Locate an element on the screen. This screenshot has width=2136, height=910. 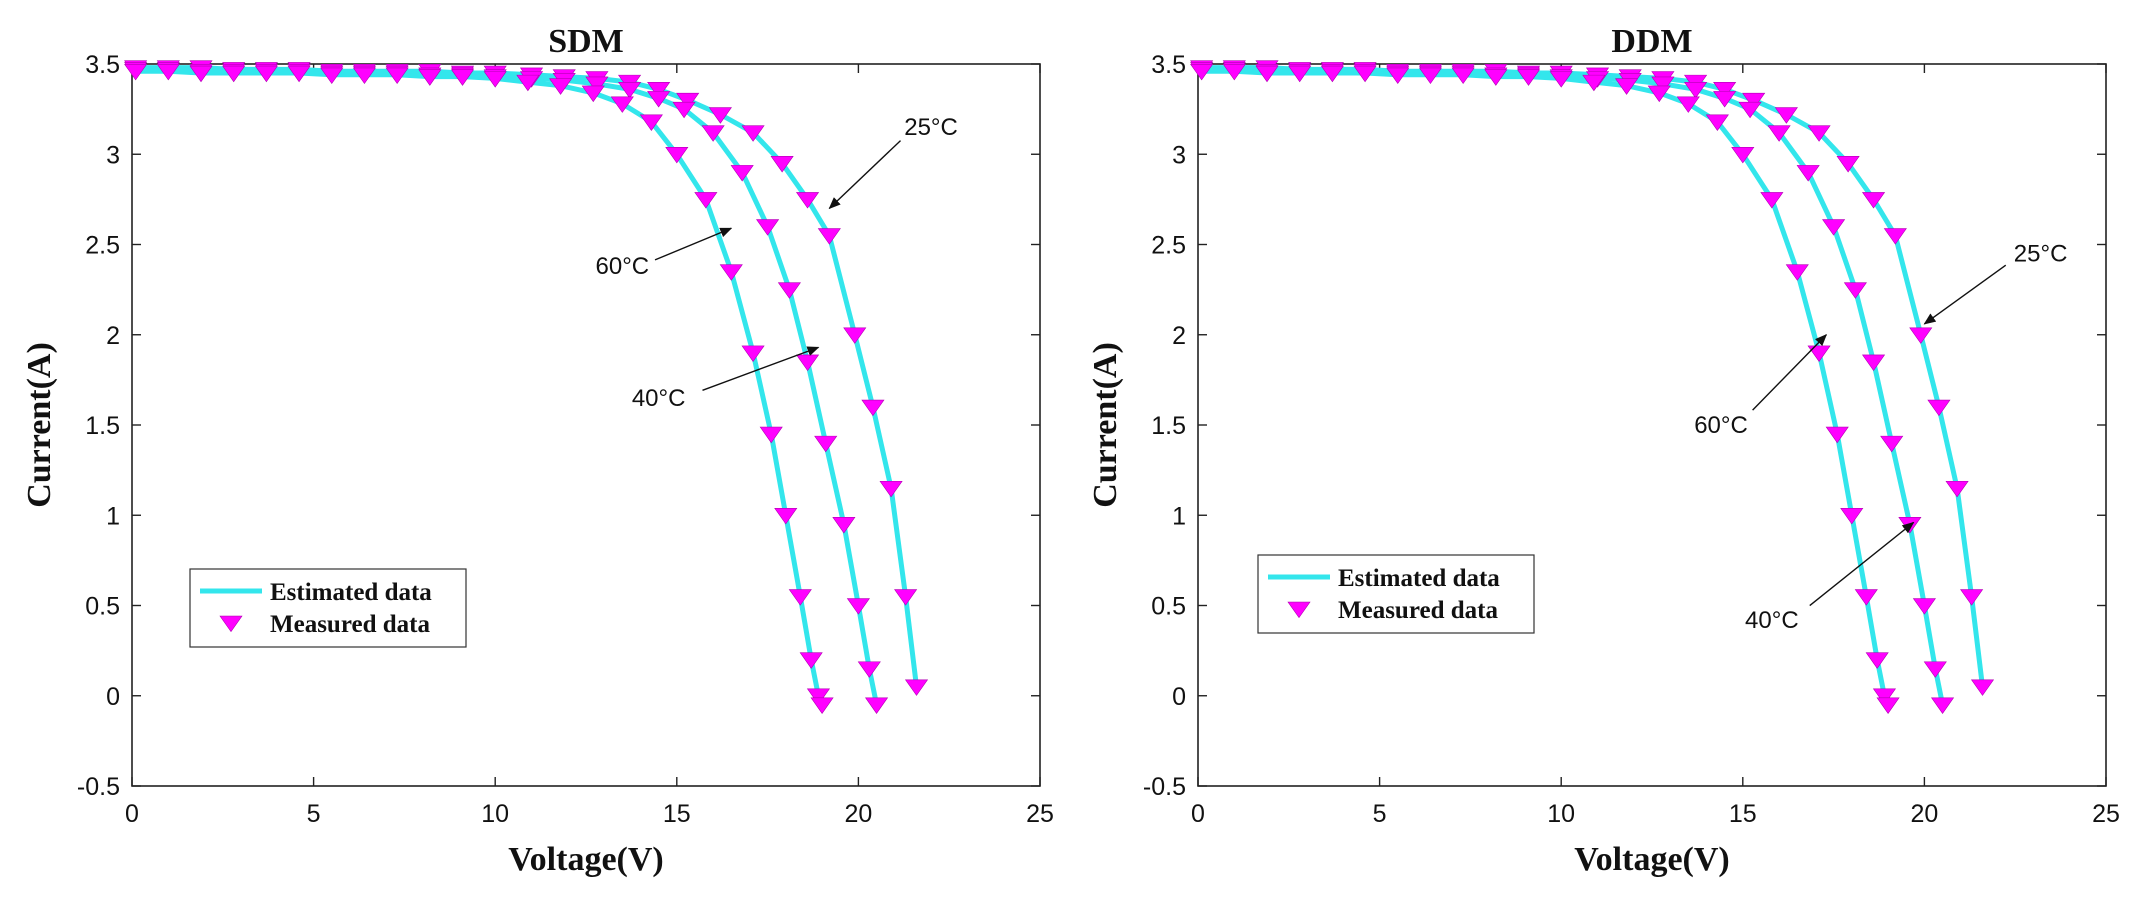
x-tick-label: 5 is located at coordinates (314, 814).